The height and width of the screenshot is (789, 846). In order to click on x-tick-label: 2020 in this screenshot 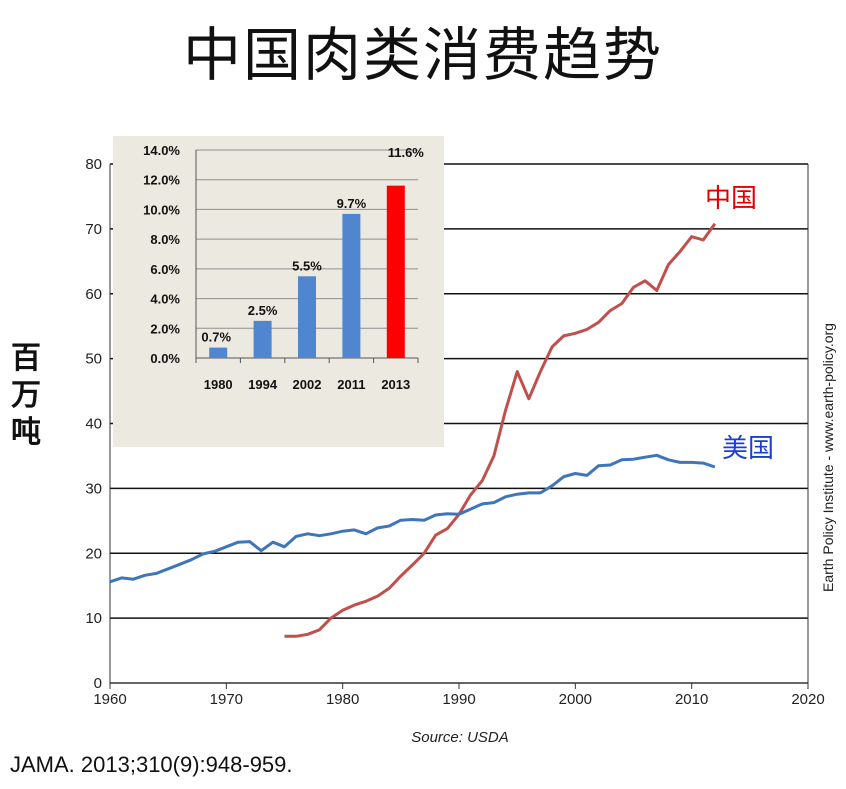, I will do `click(807, 699)`.